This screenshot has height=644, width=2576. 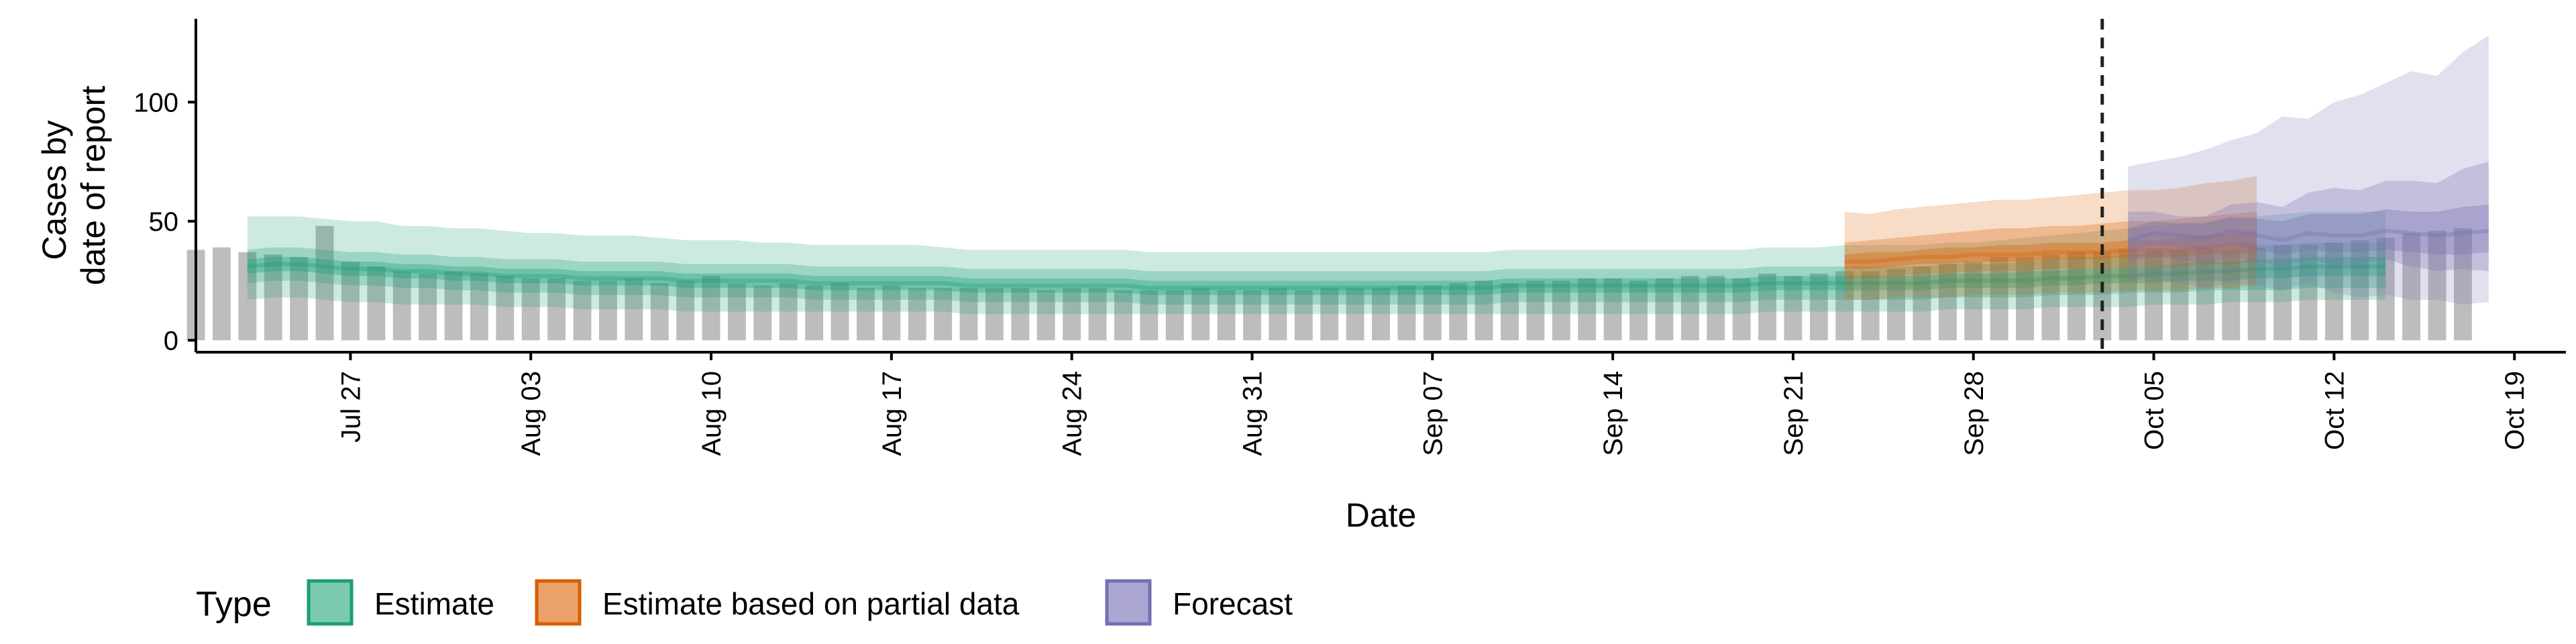 I want to click on legend-item-estimate-based-on-partial-data: Estimate based on partial data, so click(x=777, y=602).